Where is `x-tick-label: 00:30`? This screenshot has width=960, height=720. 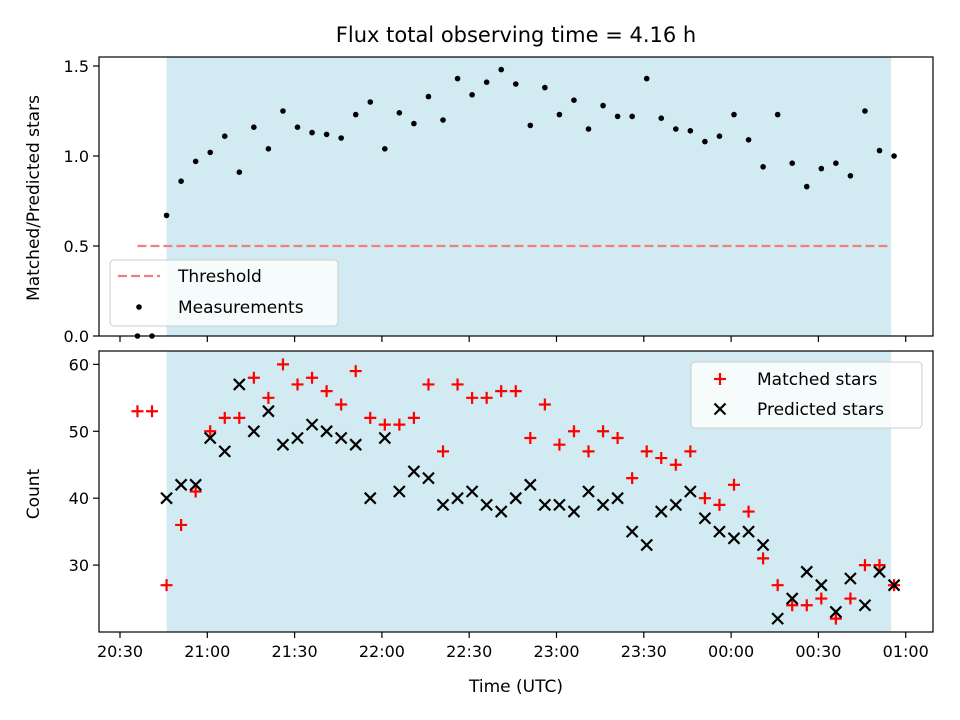 x-tick-label: 00:30 is located at coordinates (818, 651).